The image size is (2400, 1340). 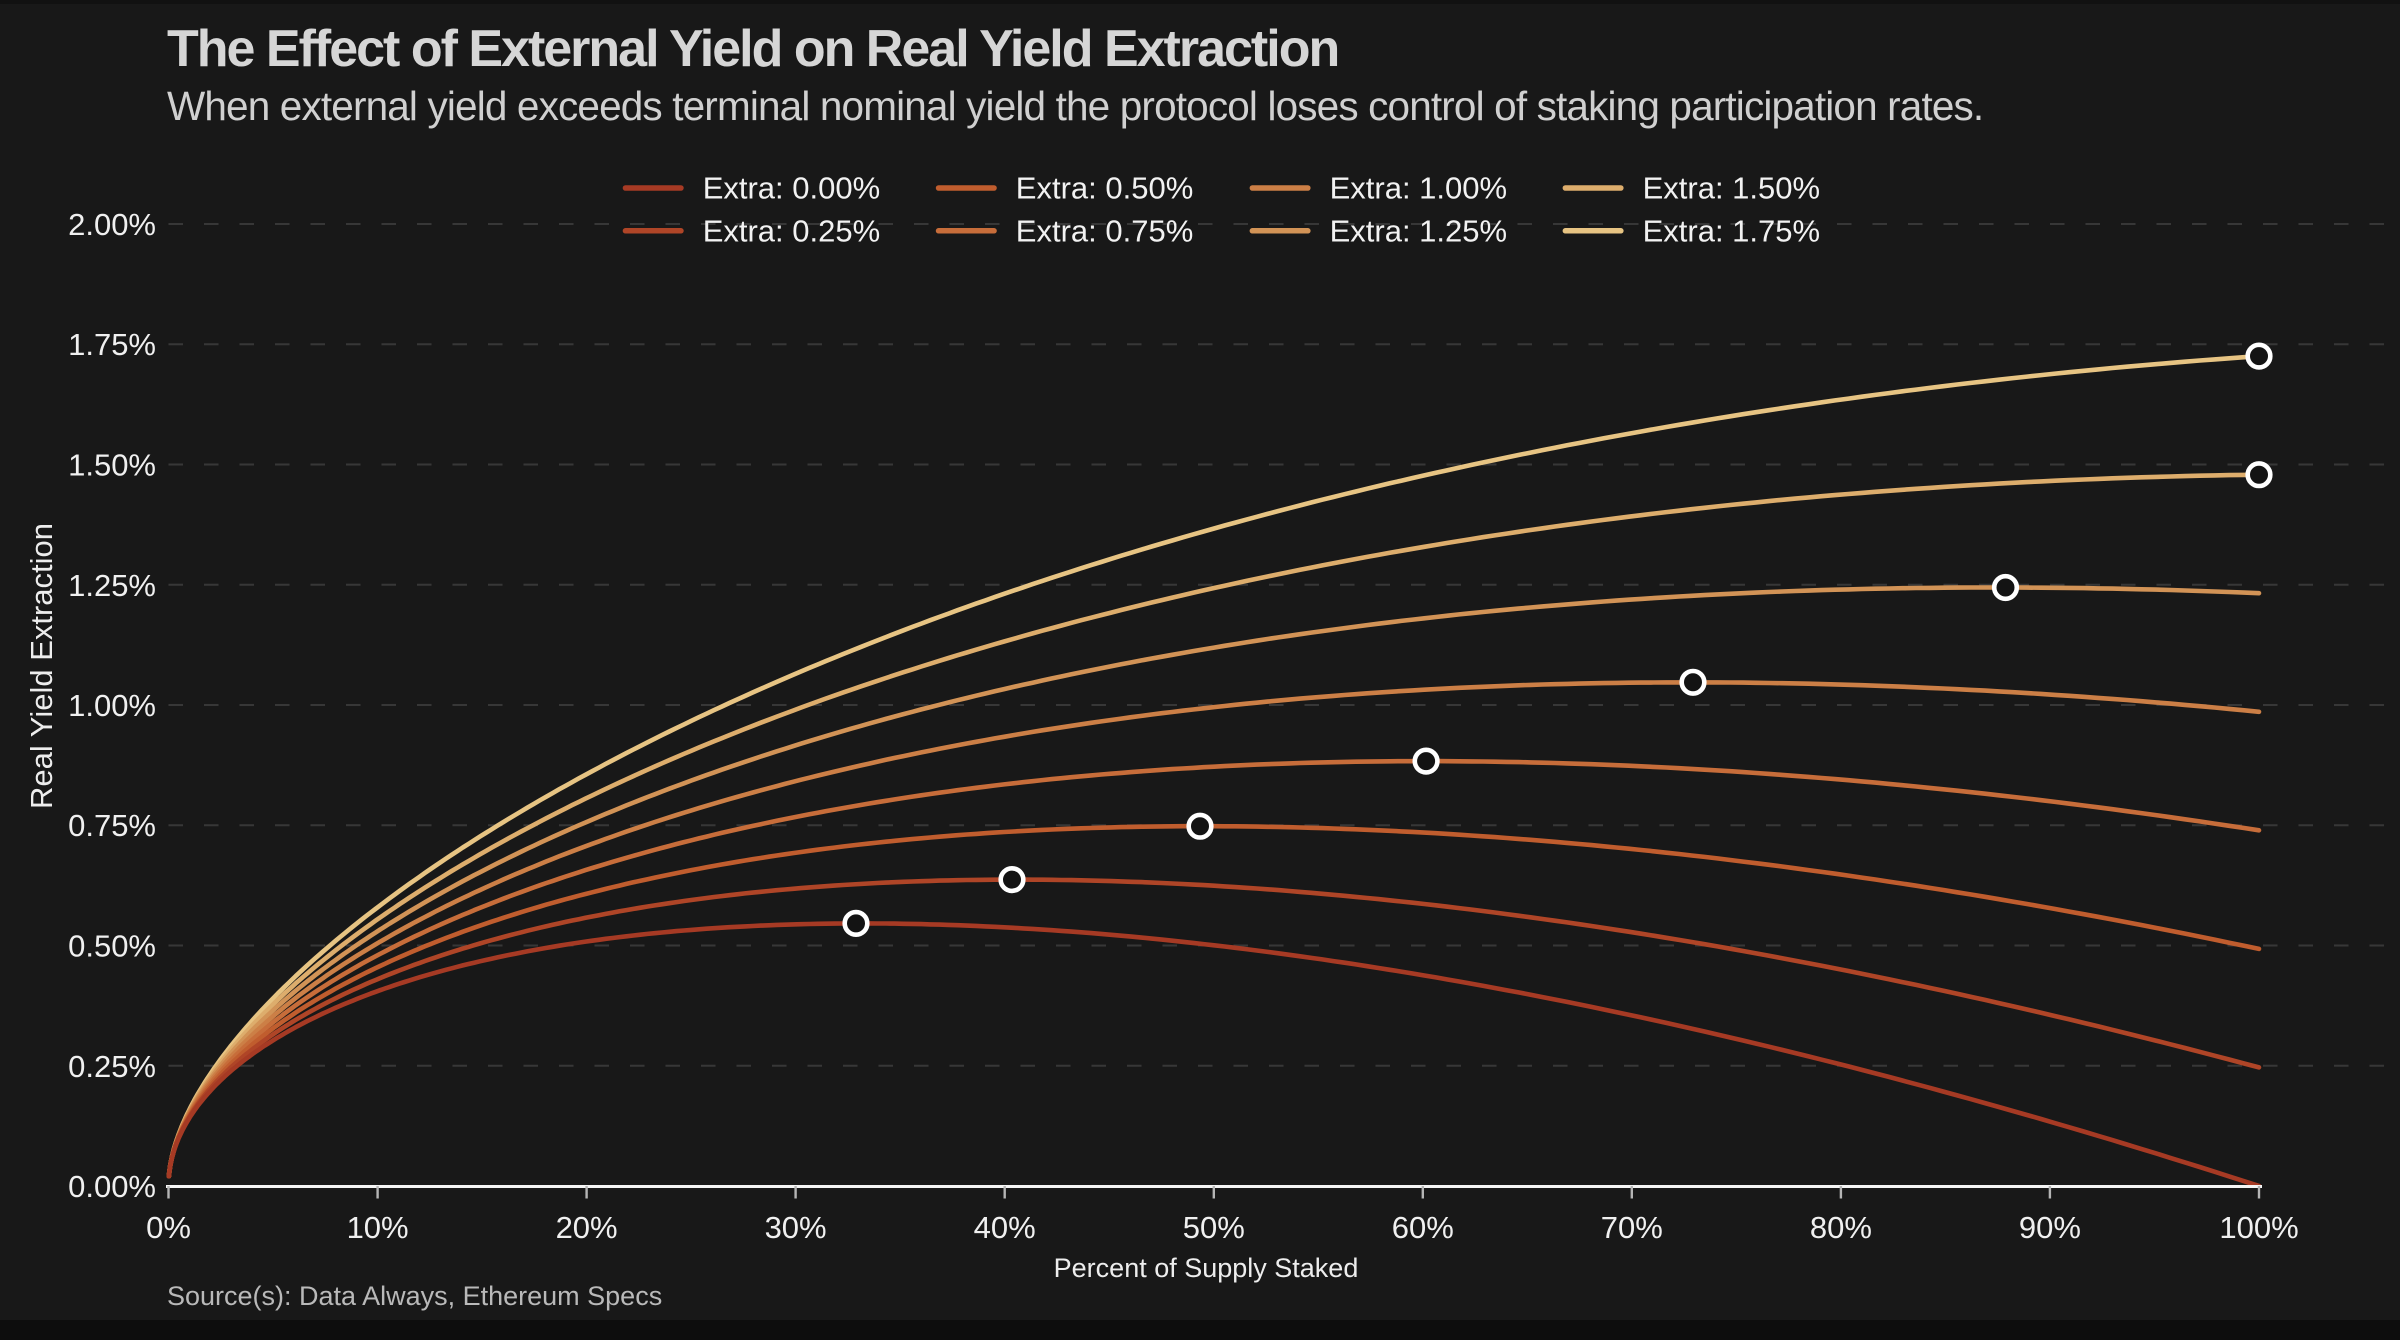 What do you see at coordinates (112, 224) in the screenshot?
I see `svg-text: 2.00%` at bounding box center [112, 224].